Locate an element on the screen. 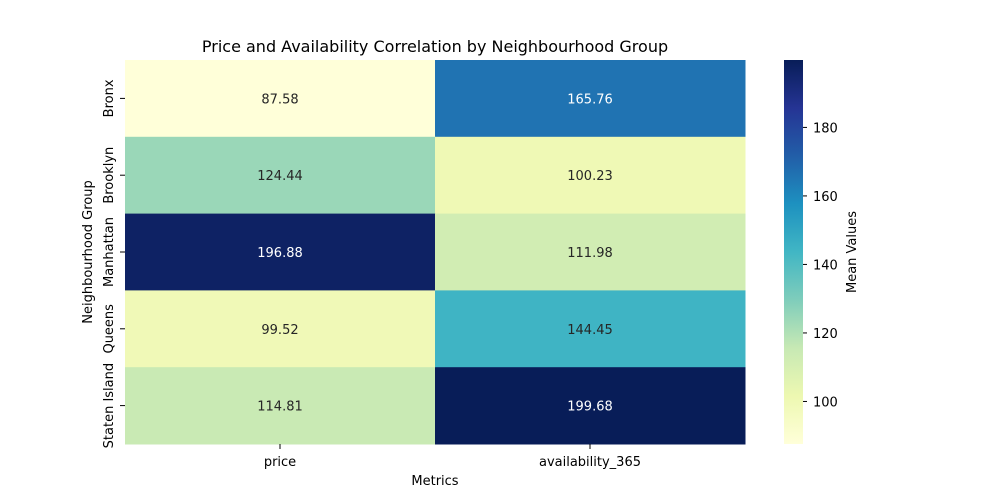  cell-value-label: 87.58 is located at coordinates (279, 99).